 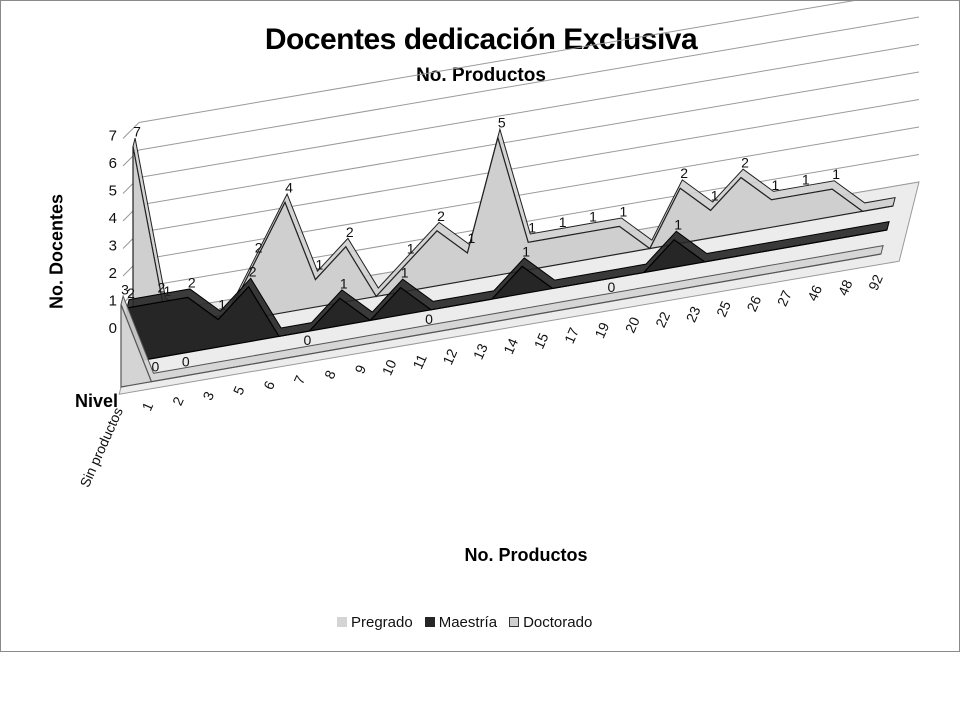 What do you see at coordinates (289, 187) in the screenshot?
I see `data-label: 4` at bounding box center [289, 187].